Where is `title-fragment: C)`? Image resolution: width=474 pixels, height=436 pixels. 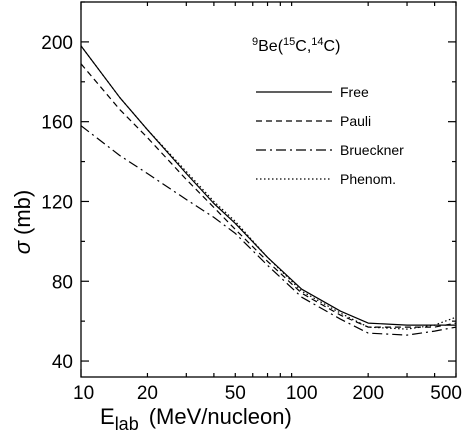 title-fragment: C) is located at coordinates (332, 46).